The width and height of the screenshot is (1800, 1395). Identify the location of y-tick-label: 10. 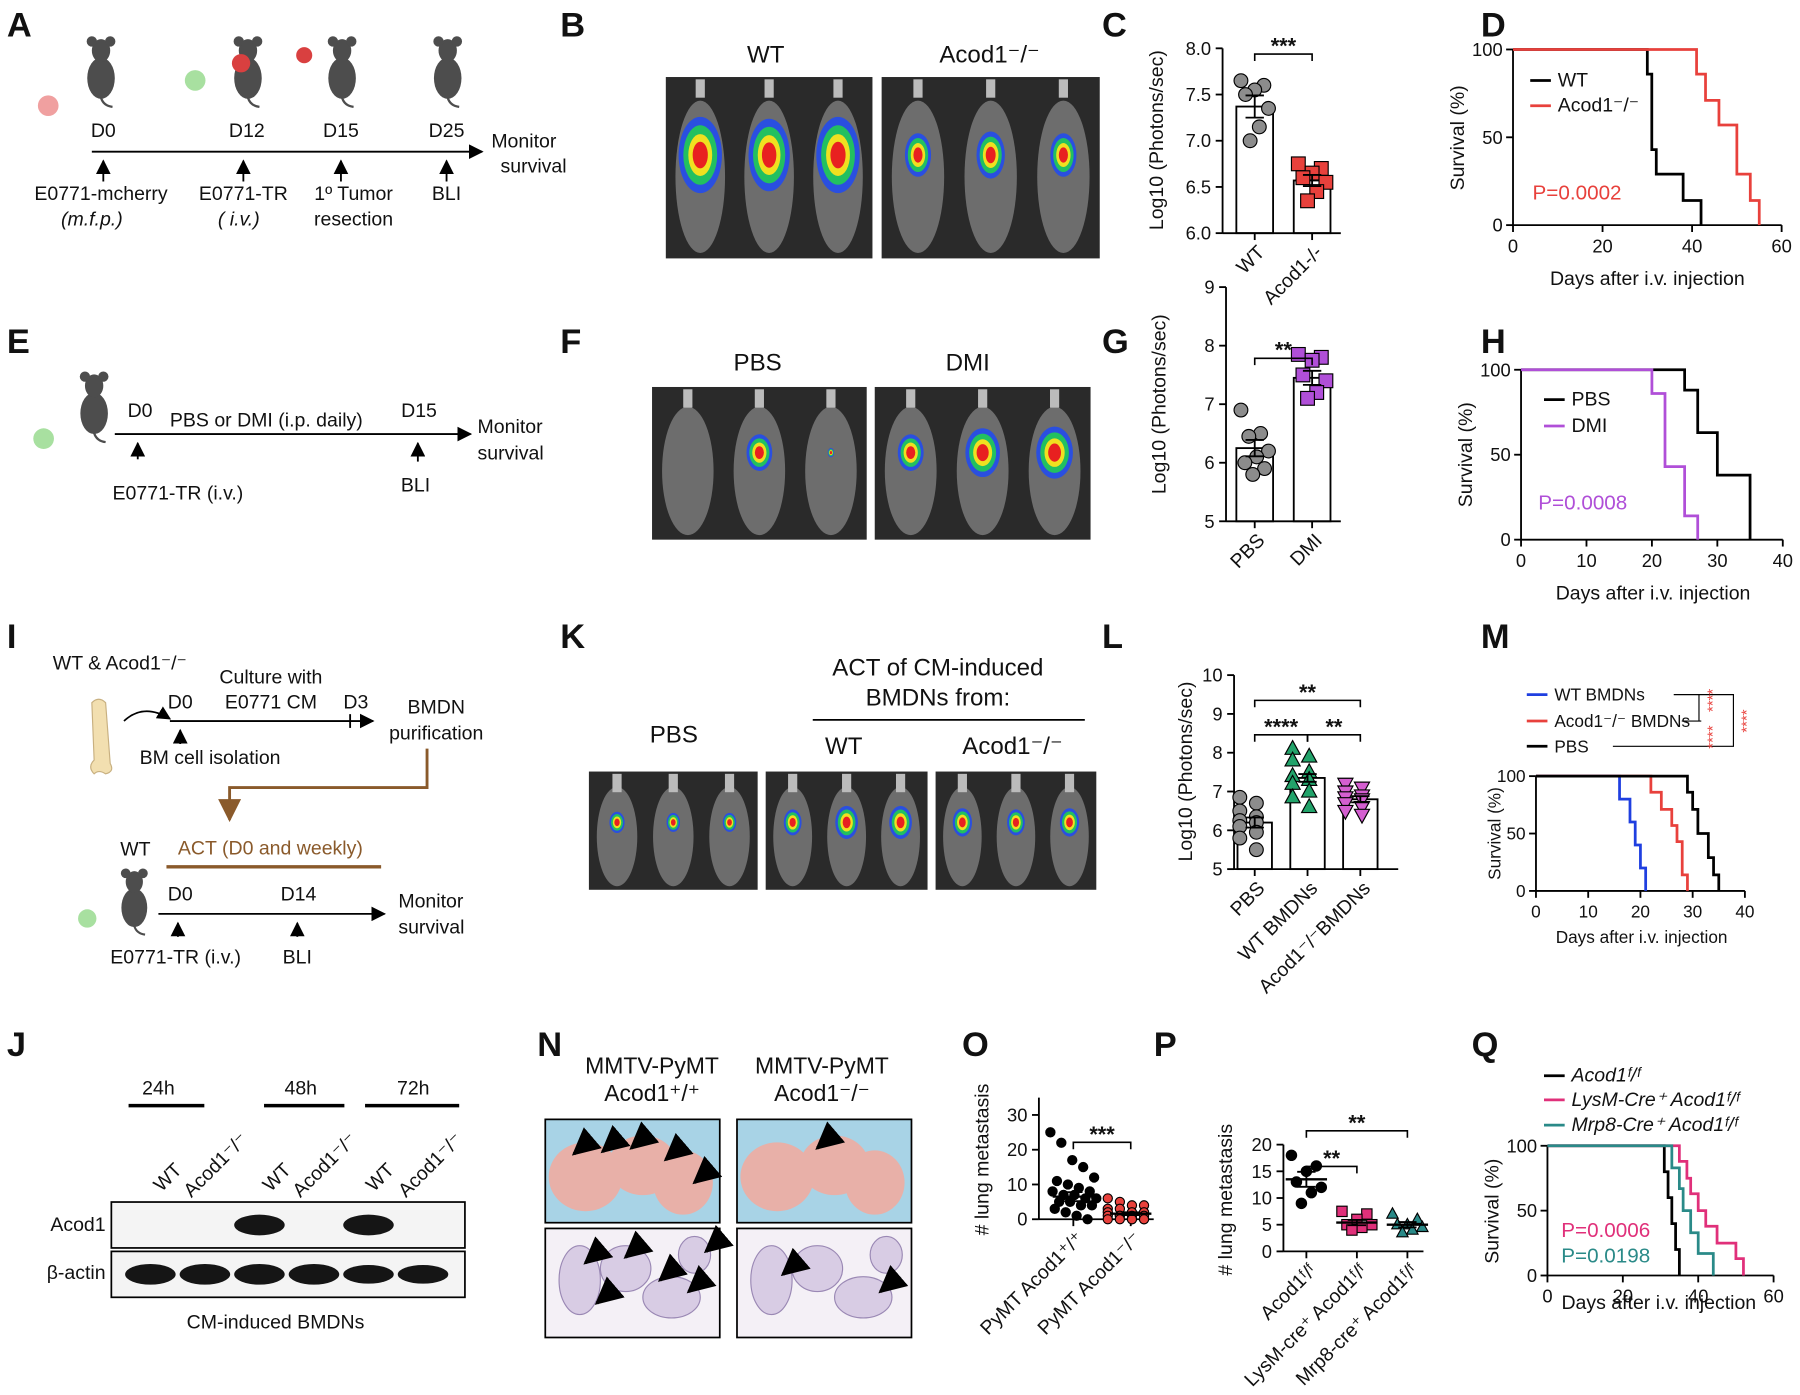
(1017, 1184).